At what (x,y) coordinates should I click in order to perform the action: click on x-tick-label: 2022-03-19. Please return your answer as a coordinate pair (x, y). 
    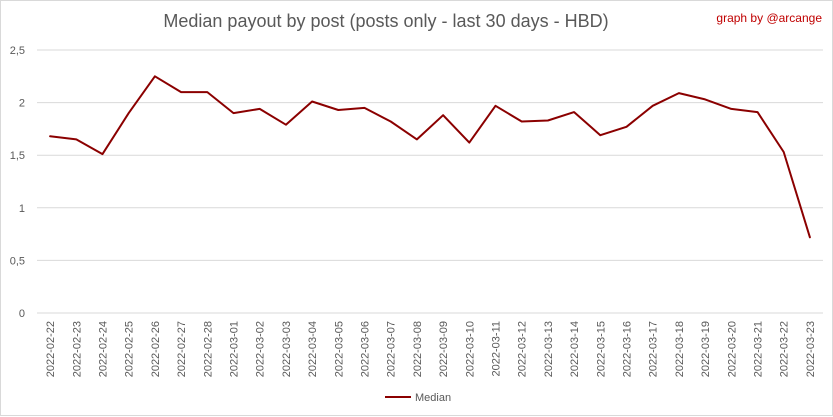
    Looking at the image, I should click on (706, 349).